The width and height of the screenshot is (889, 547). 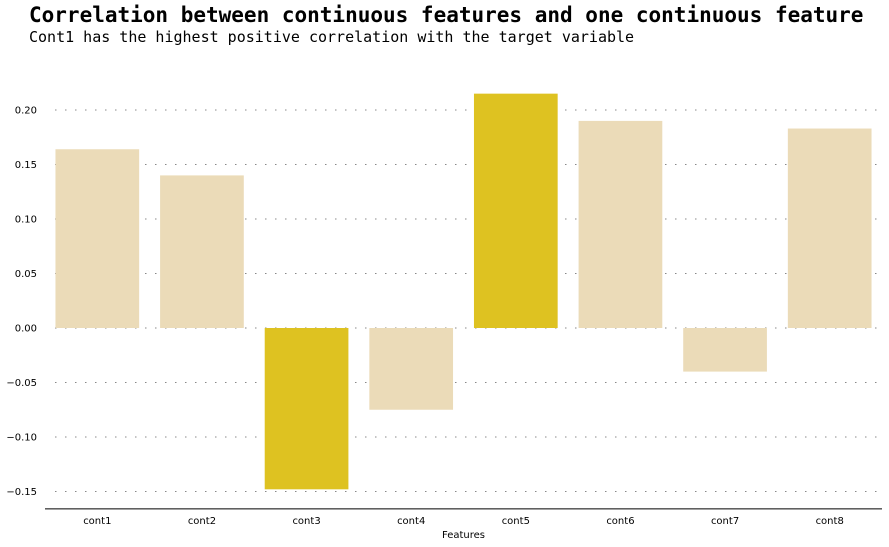 I want to click on bar-cont2, so click(x=202, y=251).